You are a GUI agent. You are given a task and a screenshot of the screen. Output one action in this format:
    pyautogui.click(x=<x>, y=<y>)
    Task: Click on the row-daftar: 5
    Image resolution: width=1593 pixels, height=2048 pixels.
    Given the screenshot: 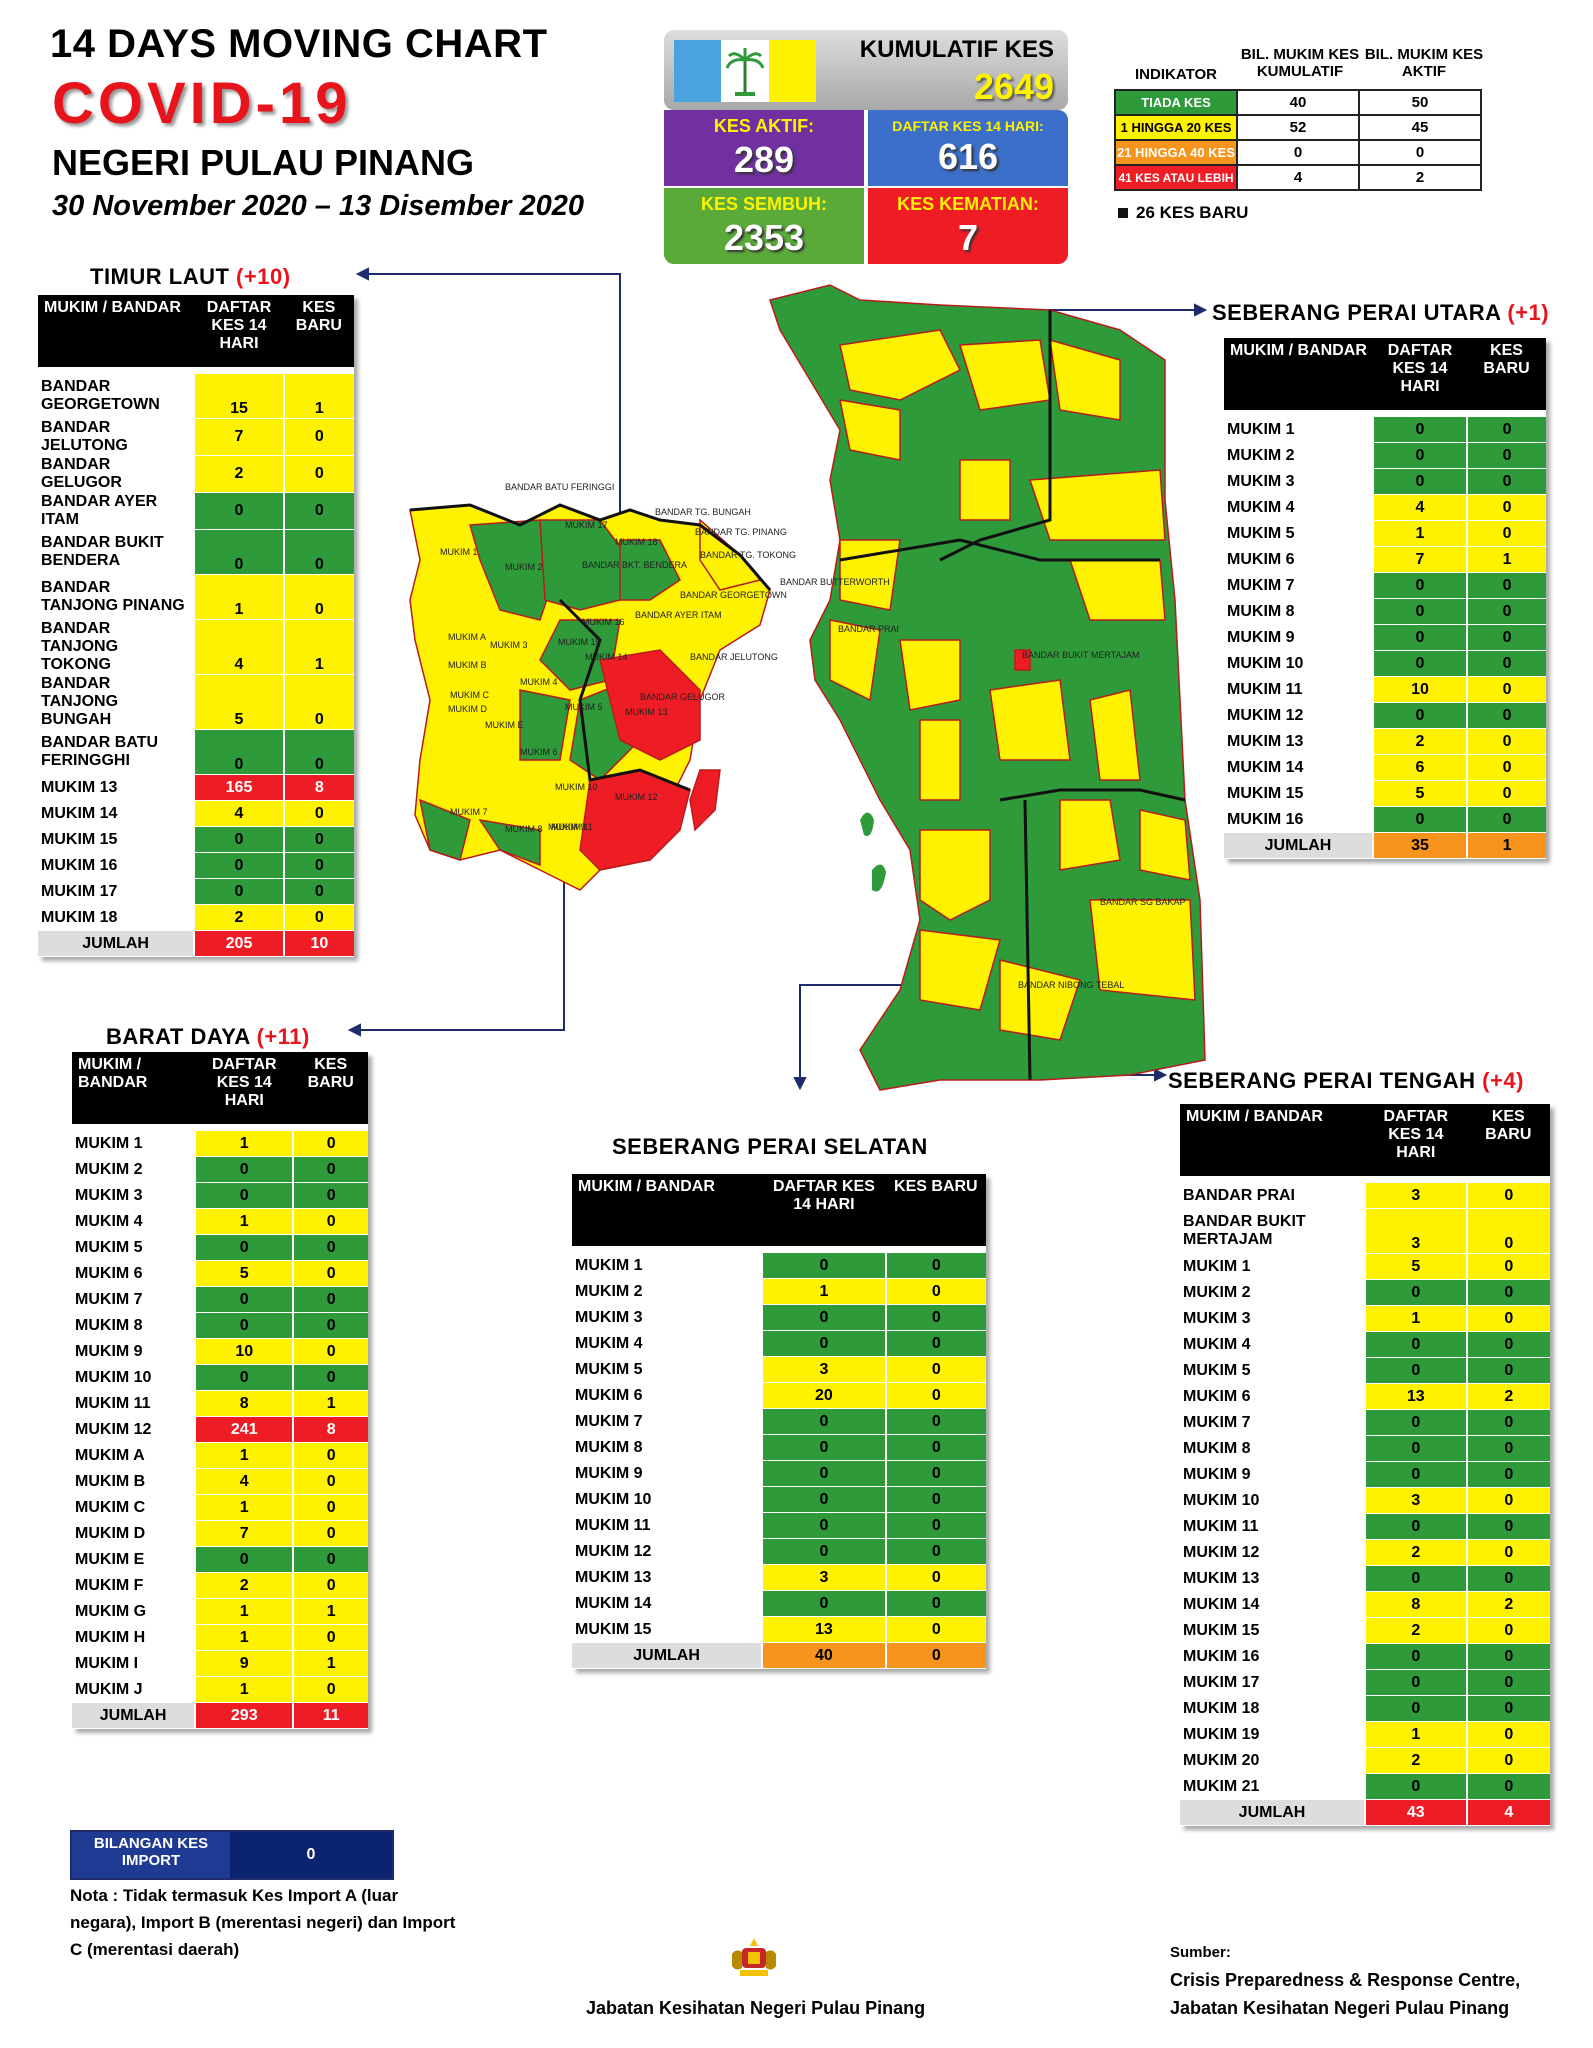 What is the action you would take?
    pyautogui.click(x=1415, y=1266)
    